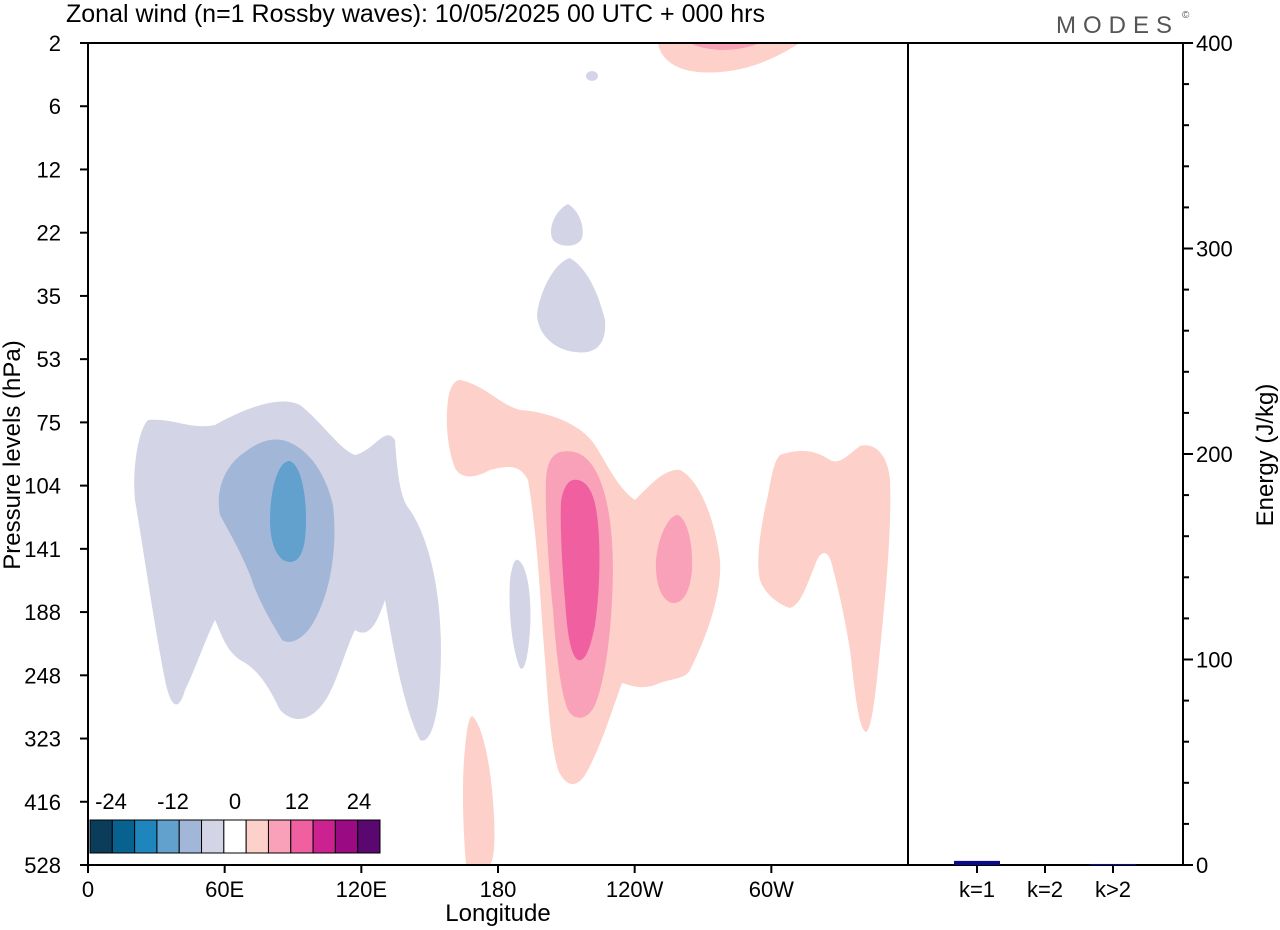 The image size is (1280, 930). What do you see at coordinates (497, 913) in the screenshot?
I see `x-axis-title: Longitude` at bounding box center [497, 913].